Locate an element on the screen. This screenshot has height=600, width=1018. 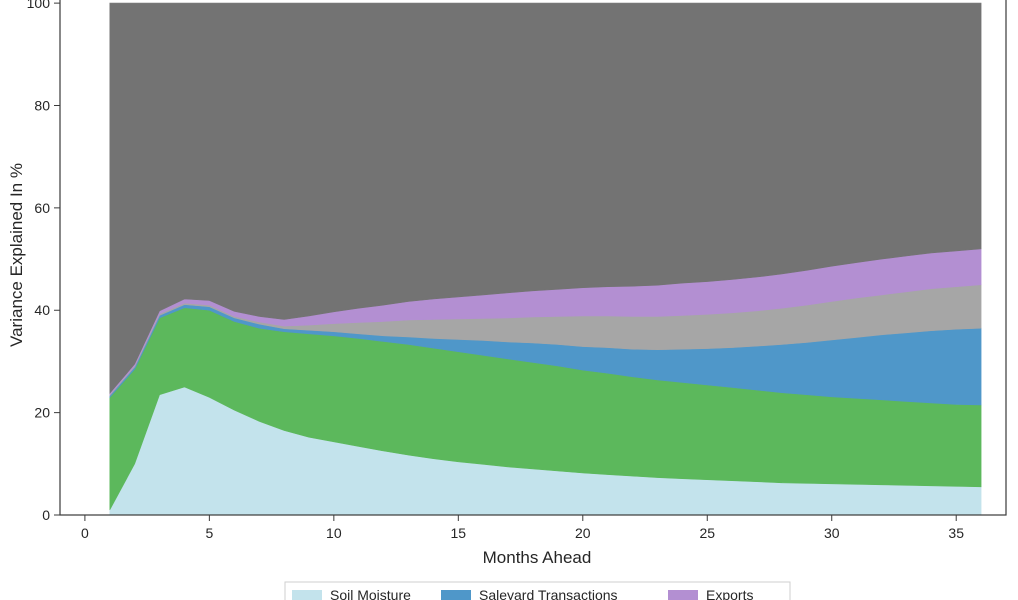
y-tick-label: 40 is located at coordinates (42, 310).